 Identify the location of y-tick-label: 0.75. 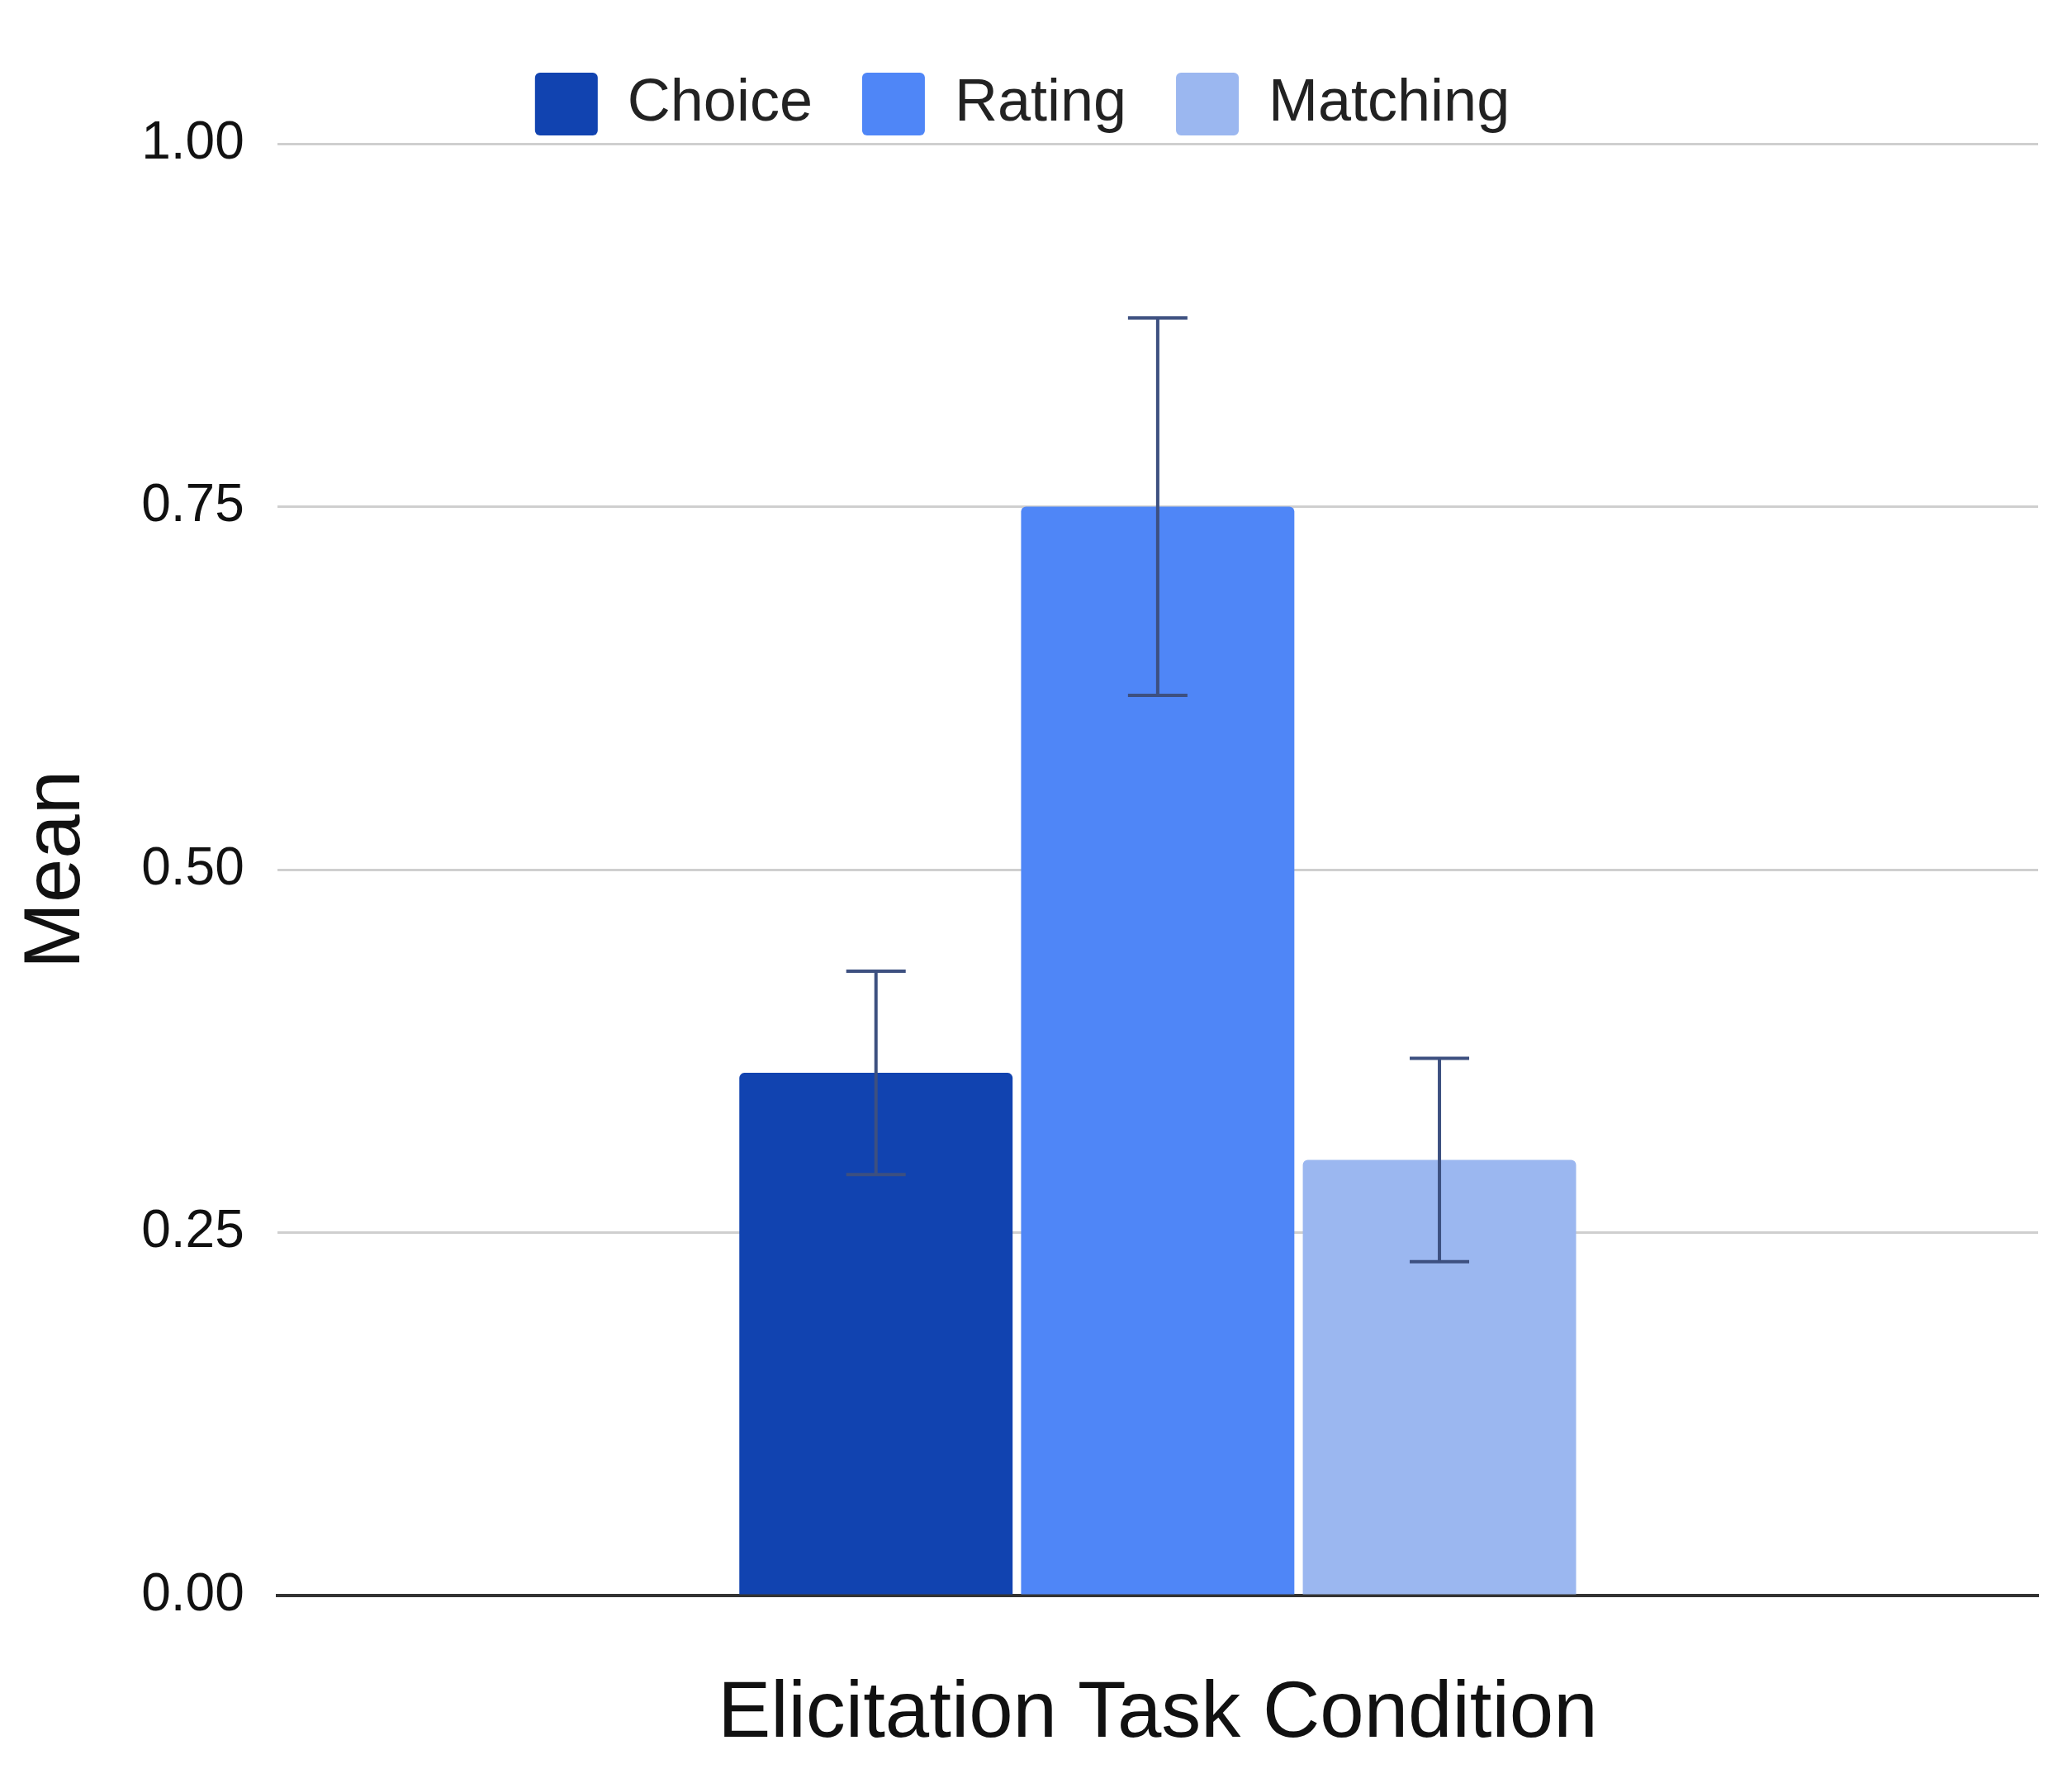
(192, 503).